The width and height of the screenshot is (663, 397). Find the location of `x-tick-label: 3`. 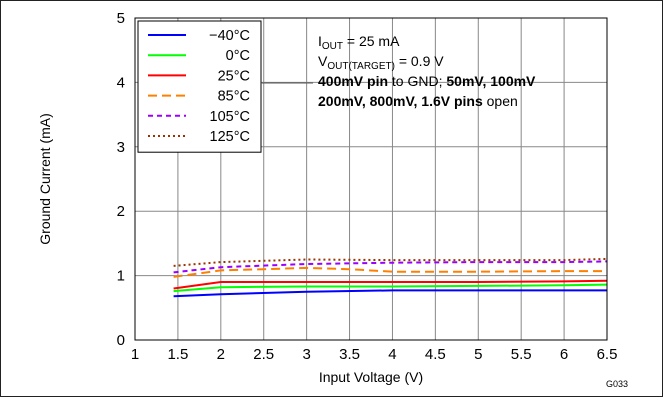

x-tick-label: 3 is located at coordinates (306, 354).